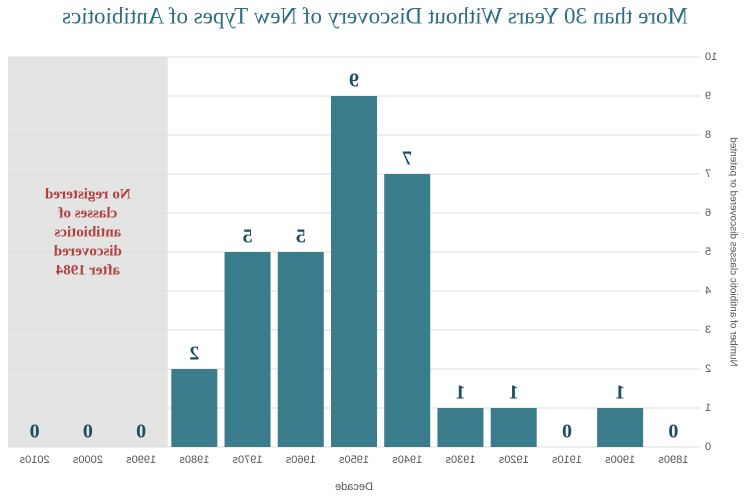  I want to click on y-tick-label: 0, so click(708, 447).